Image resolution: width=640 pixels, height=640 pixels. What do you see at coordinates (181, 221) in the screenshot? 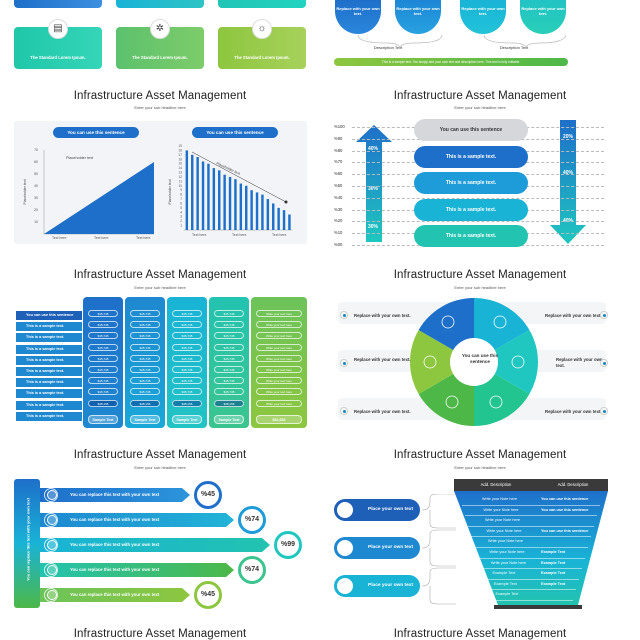
I see `y-tick-label: 2` at bounding box center [181, 221].